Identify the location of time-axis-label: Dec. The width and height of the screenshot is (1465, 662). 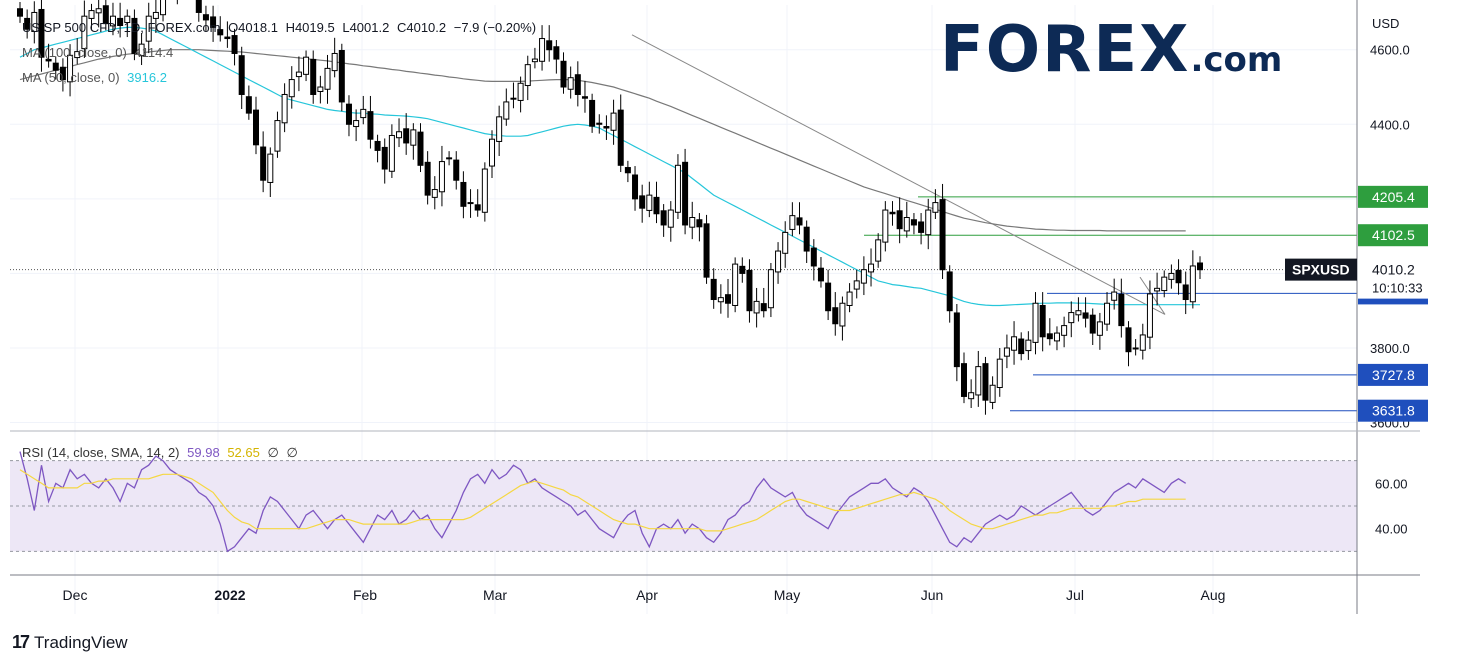
(75, 595).